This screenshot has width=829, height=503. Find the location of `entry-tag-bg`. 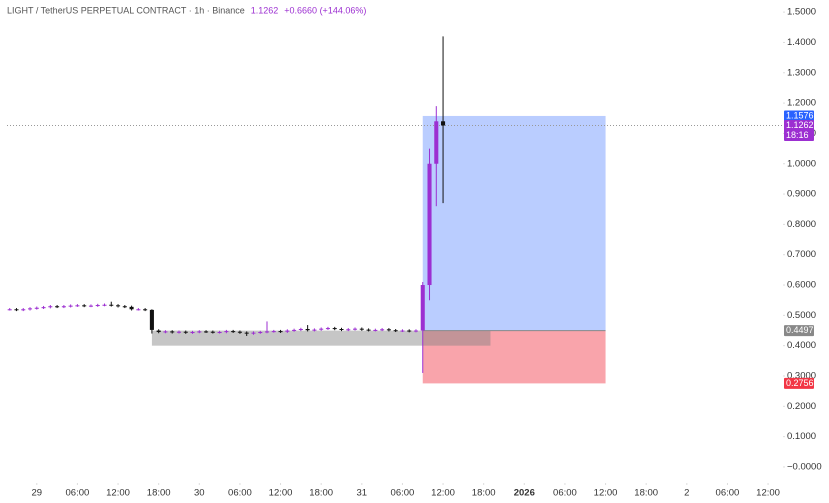

entry-tag-bg is located at coordinates (799, 331).